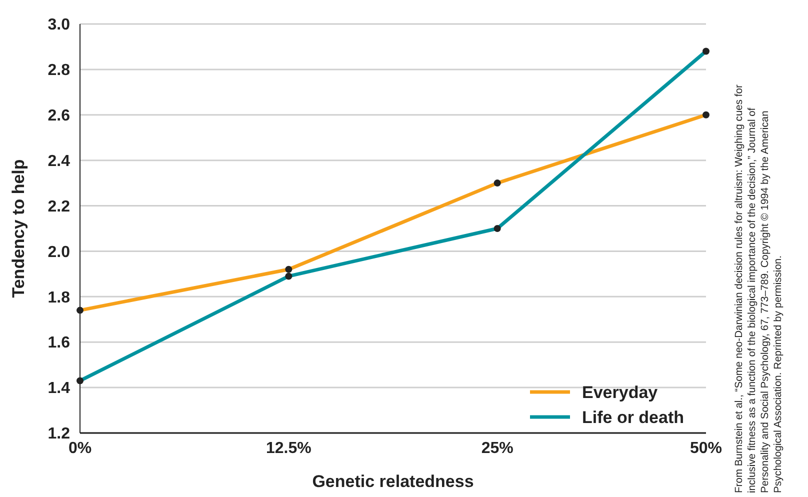  What do you see at coordinates (59, 297) in the screenshot?
I see `y-tick-label: 1.8` at bounding box center [59, 297].